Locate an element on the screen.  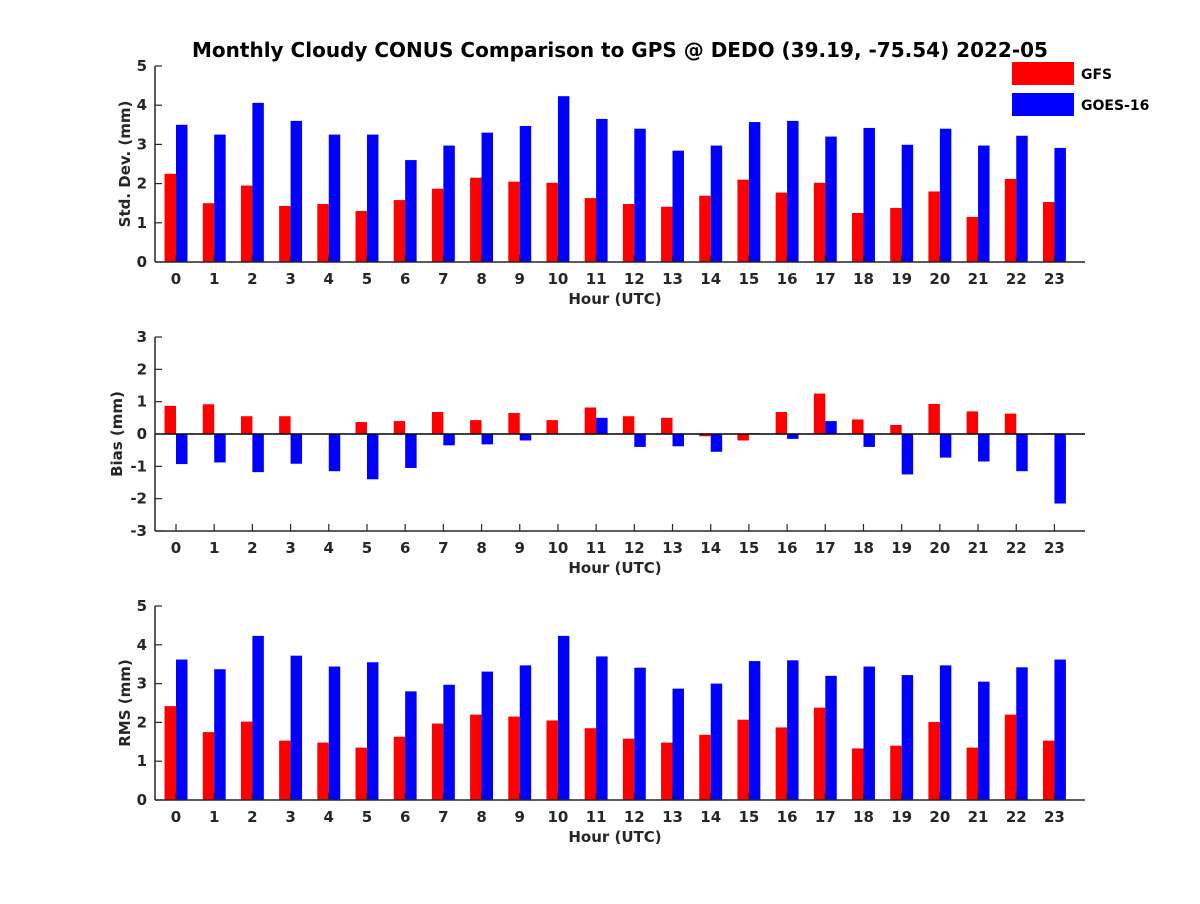
std-dev-xtick-label: 1 is located at coordinates (214, 279).